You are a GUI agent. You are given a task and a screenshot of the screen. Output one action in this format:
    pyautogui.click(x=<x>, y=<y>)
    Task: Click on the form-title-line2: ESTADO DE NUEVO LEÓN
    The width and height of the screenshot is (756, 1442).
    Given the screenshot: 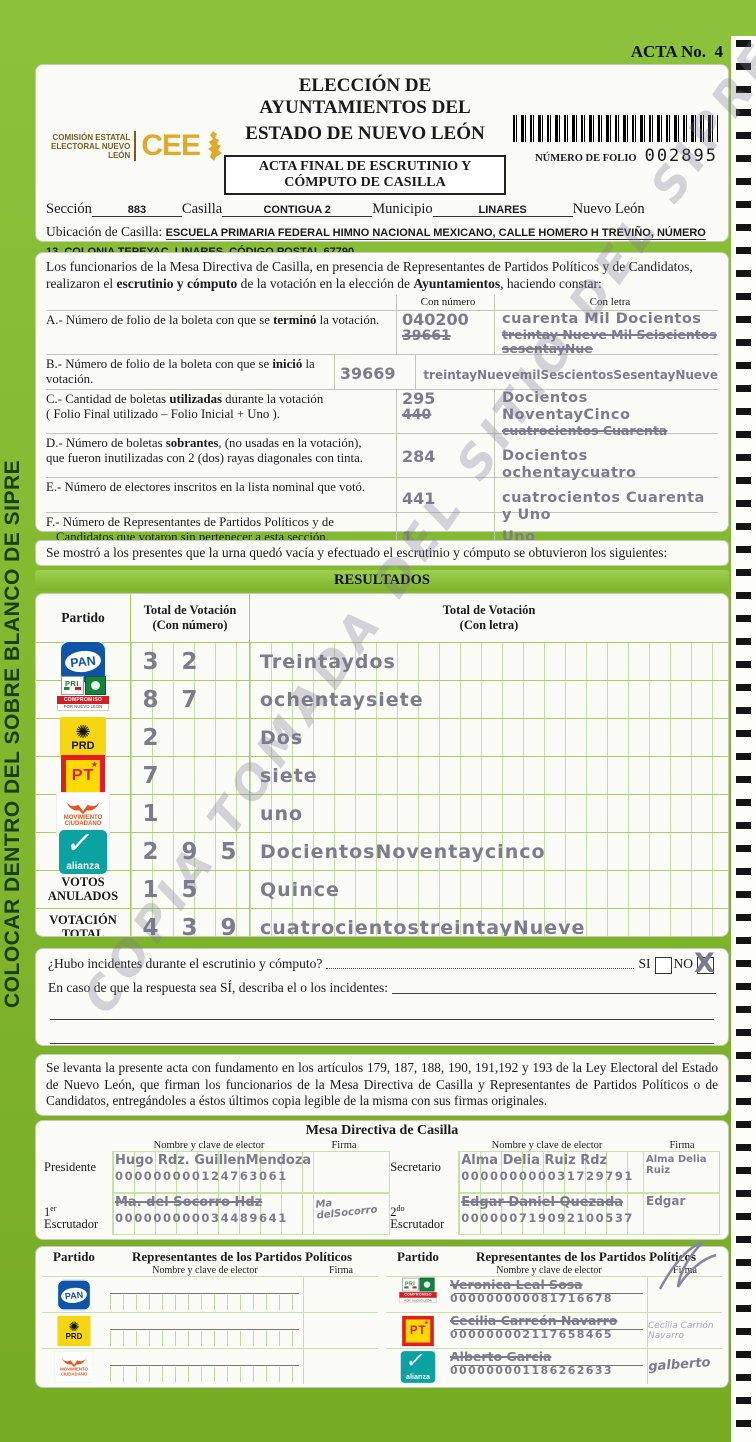 What is the action you would take?
    pyautogui.click(x=365, y=133)
    